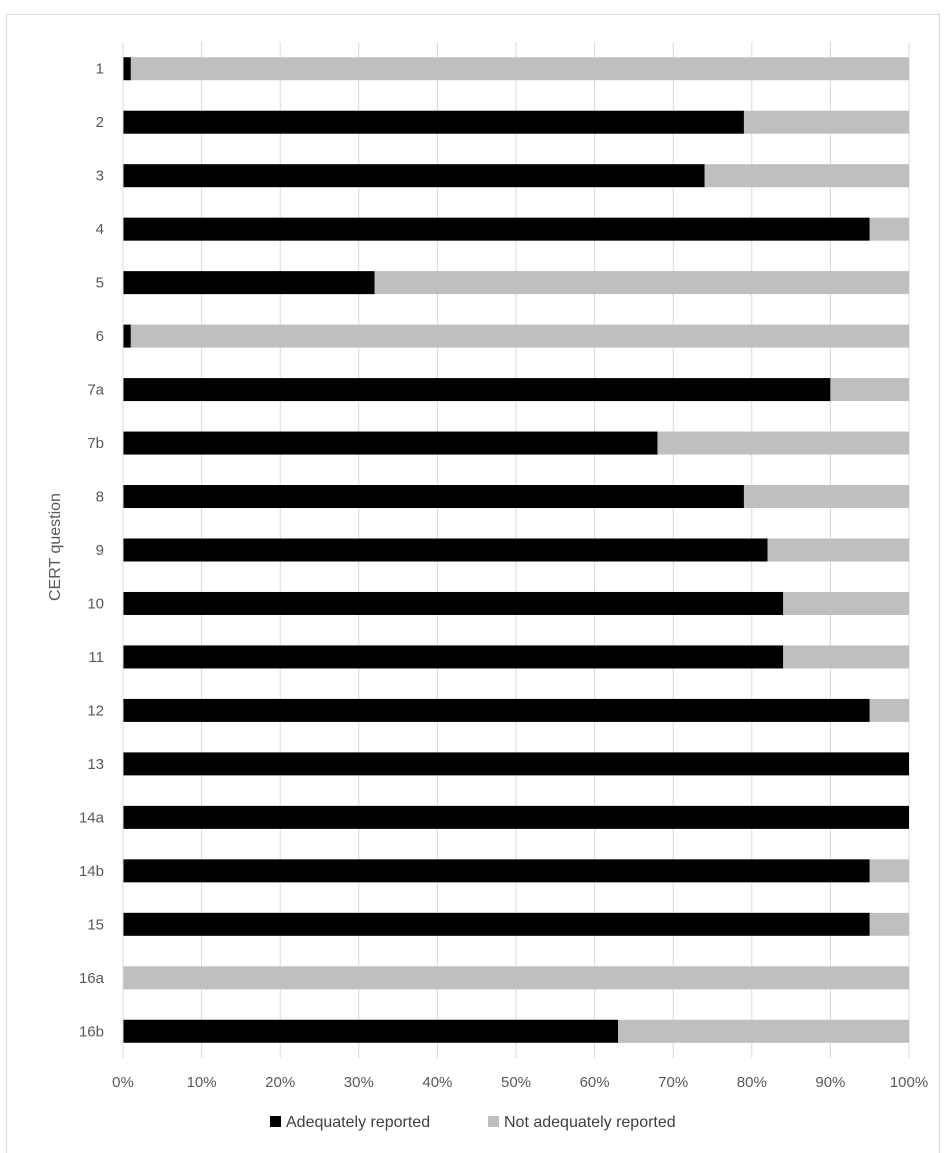  I want to click on y-tick-label: 14a, so click(92, 817).